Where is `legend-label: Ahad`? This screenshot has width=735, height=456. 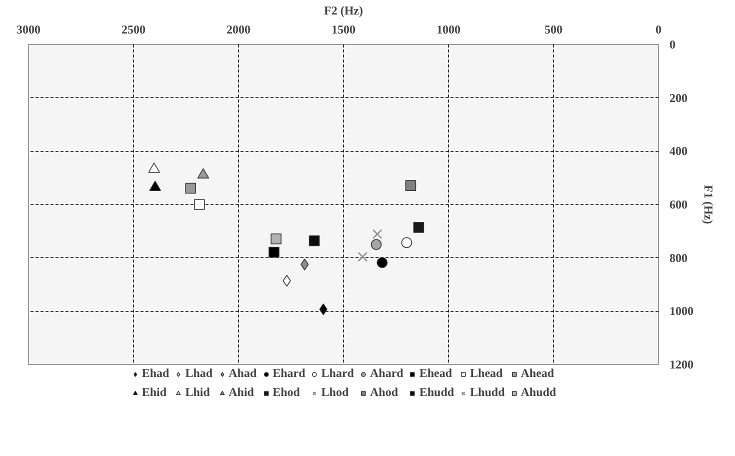 legend-label: Ahad is located at coordinates (242, 373).